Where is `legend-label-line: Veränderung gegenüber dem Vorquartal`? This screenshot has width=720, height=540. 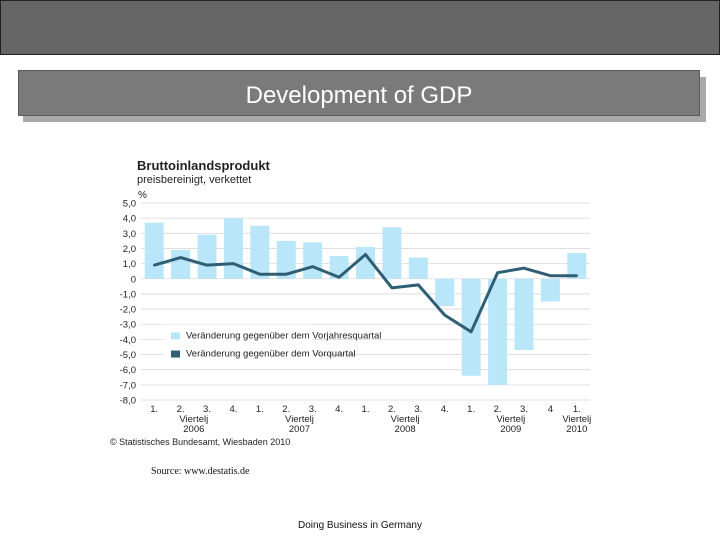
legend-label-line: Veränderung gegenüber dem Vorquartal is located at coordinates (271, 354).